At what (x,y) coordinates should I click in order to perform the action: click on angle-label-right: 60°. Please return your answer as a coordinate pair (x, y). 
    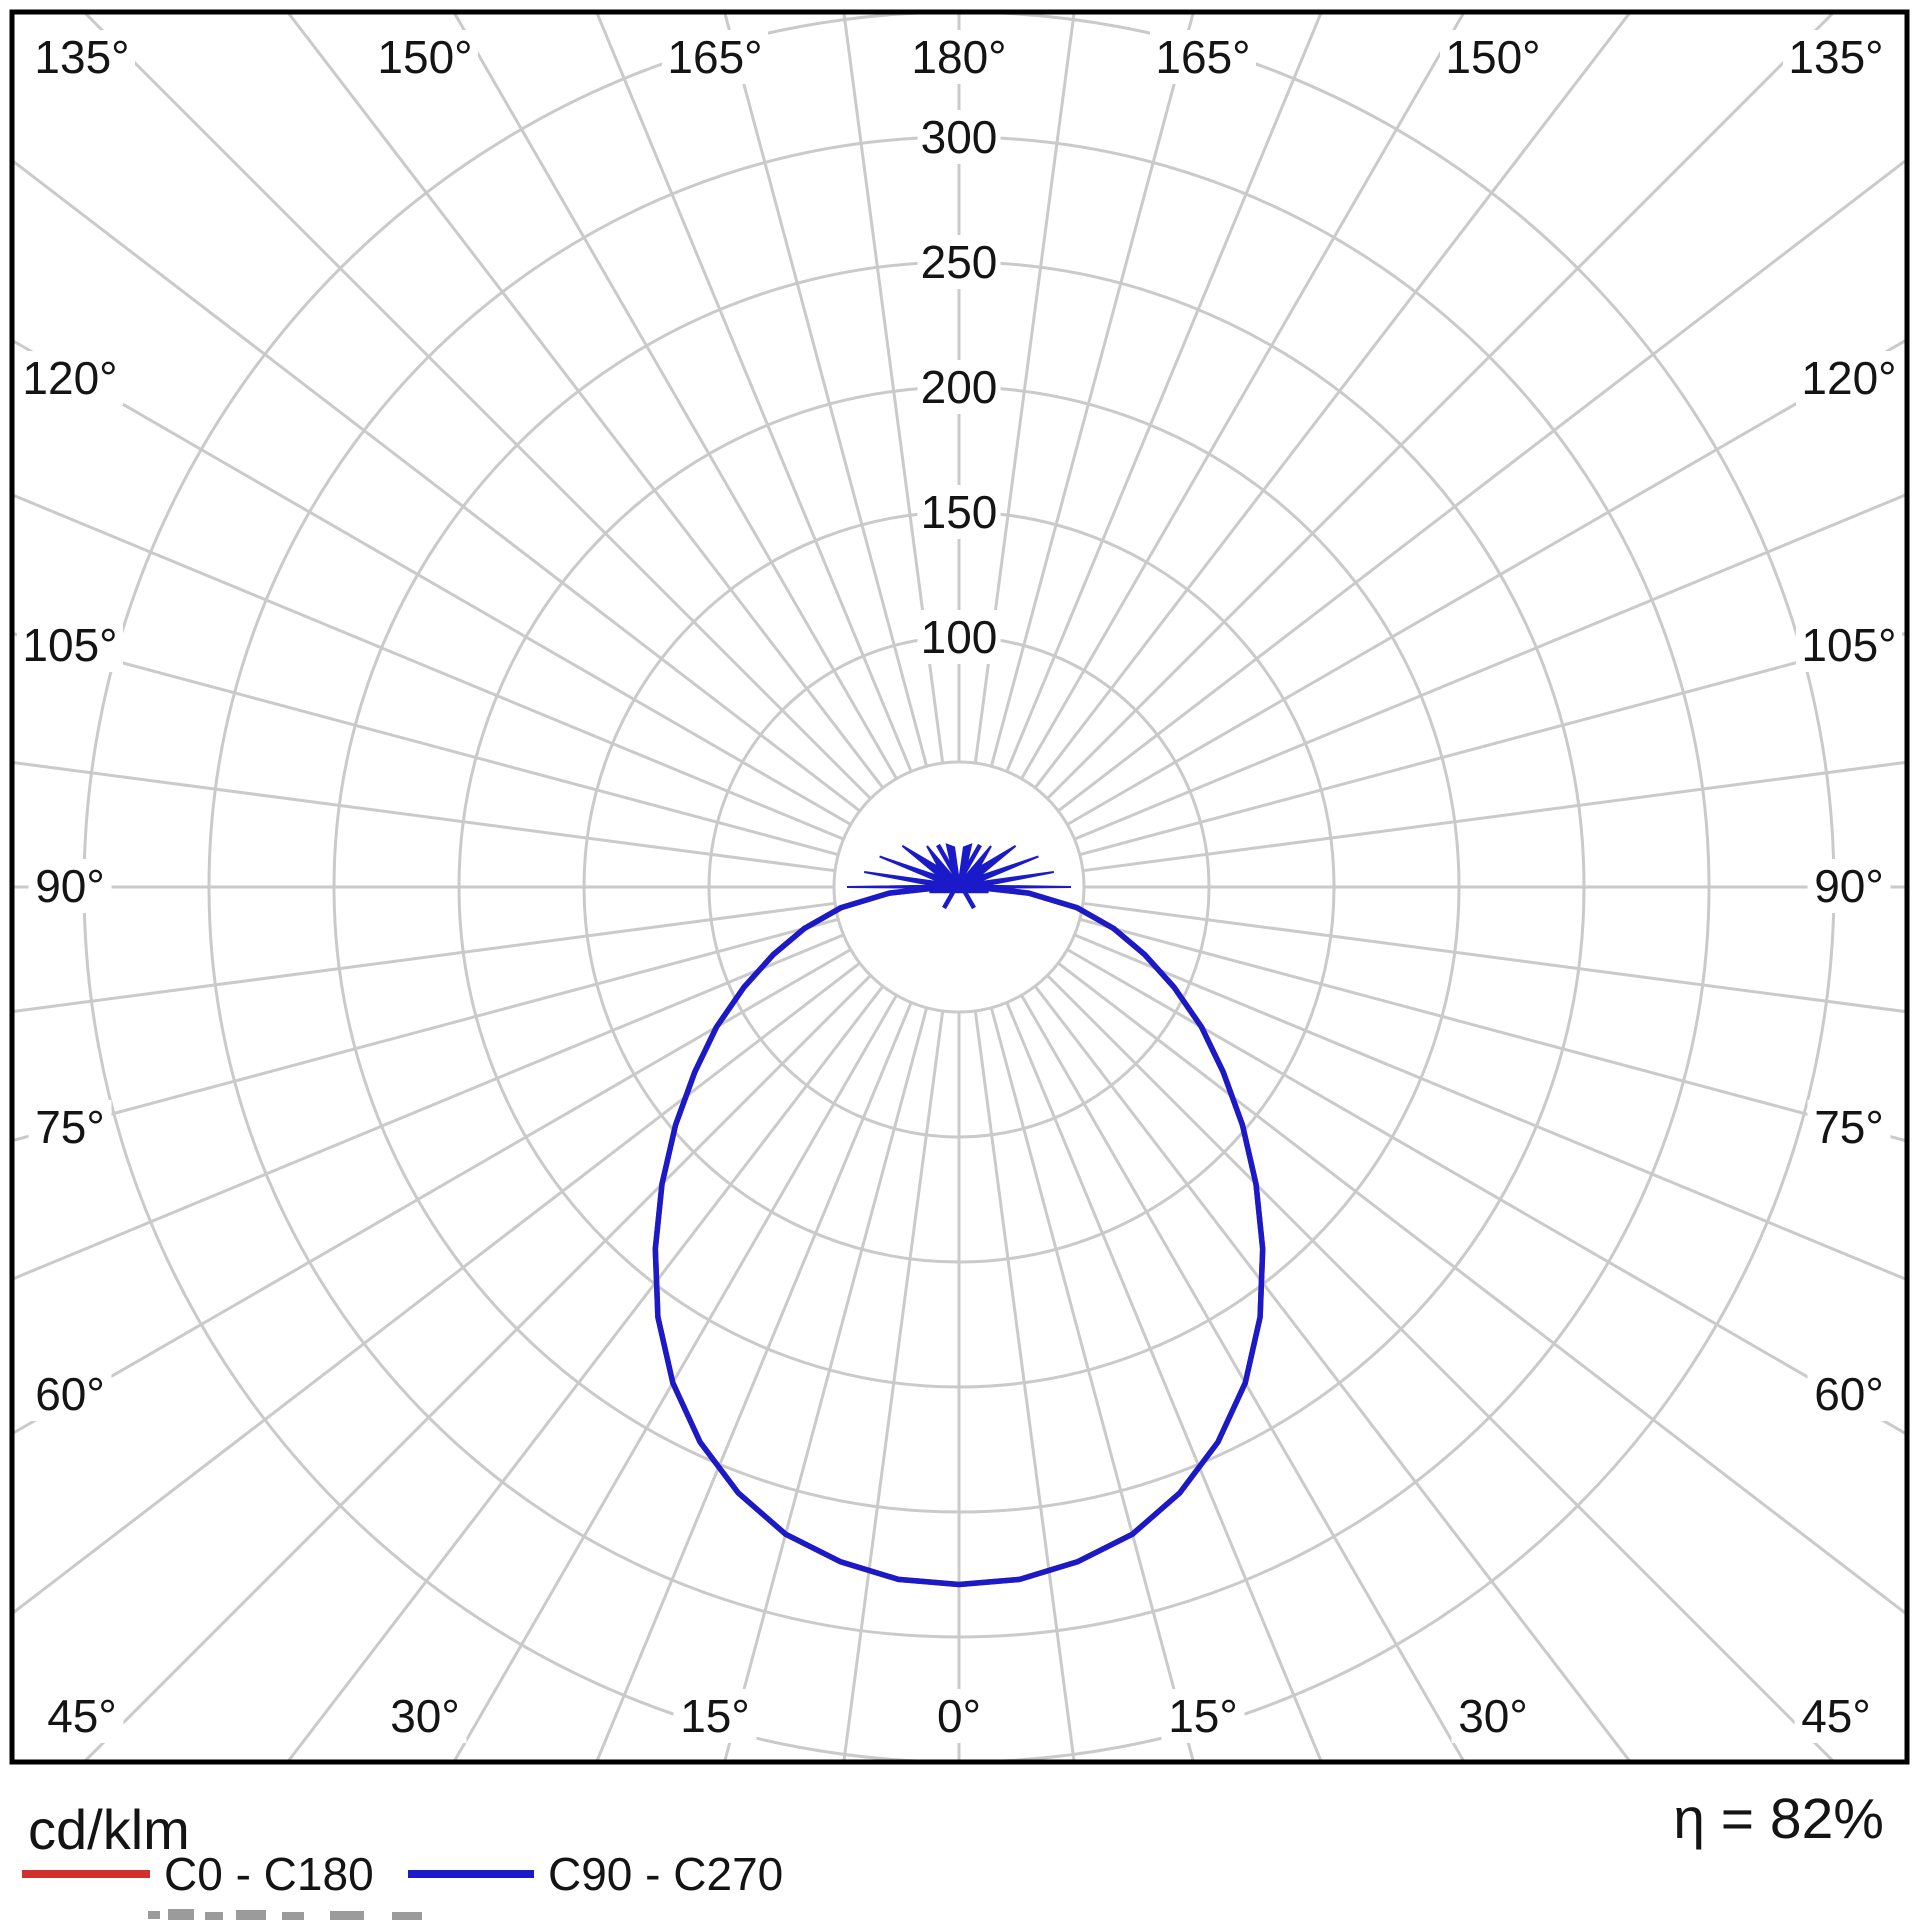
    Looking at the image, I should click on (1849, 1394).